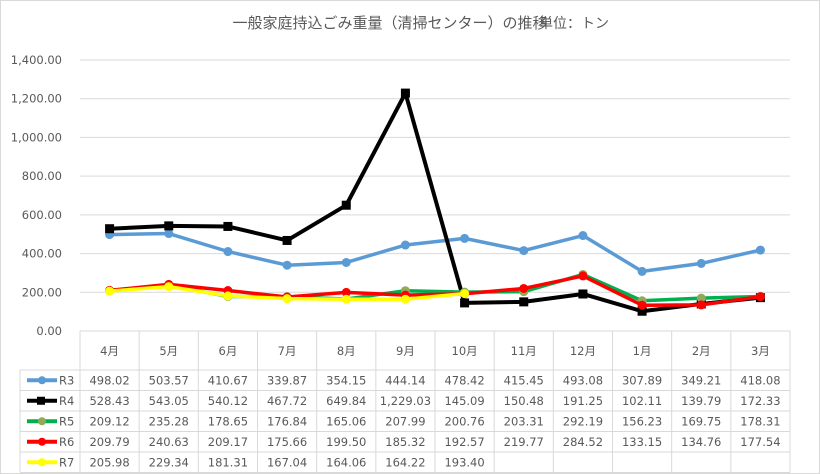 The height and width of the screenshot is (474, 820). I want to click on series-line-R6, so click(435, 290).